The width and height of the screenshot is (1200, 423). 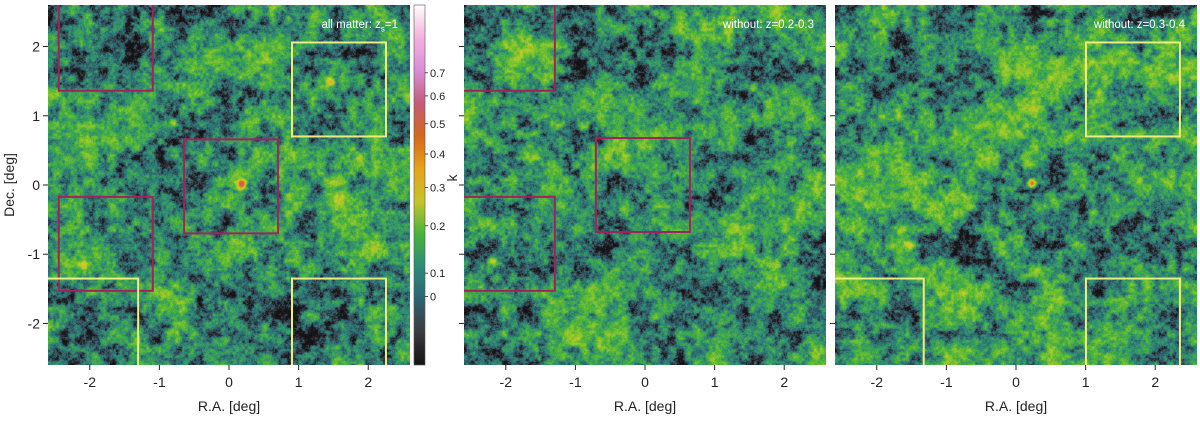 I want to click on y-tick-label: -2, so click(x=34, y=323).